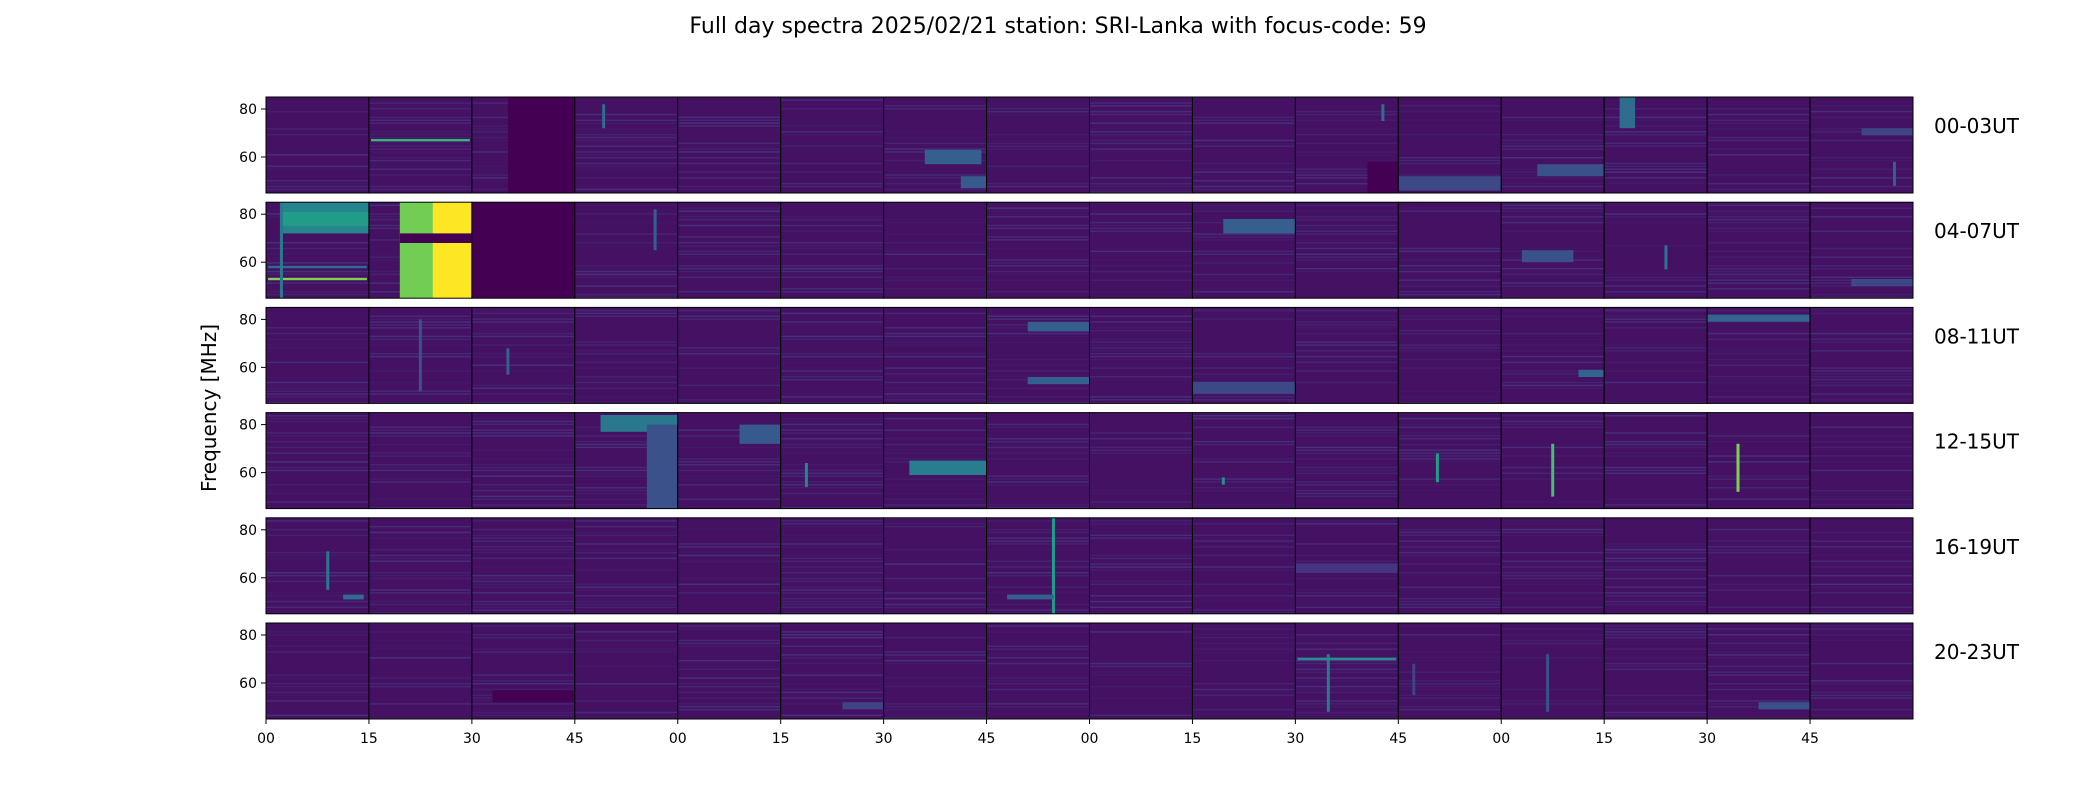  Describe the element at coordinates (1977, 547) in the screenshot. I see `row-time-label: 16-19UT` at that location.